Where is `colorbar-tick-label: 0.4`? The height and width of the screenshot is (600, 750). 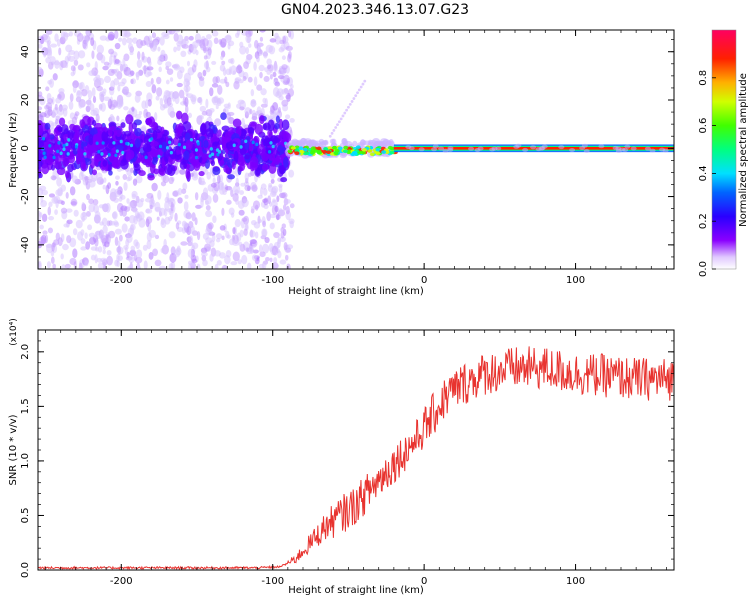 colorbar-tick-label: 0.4 is located at coordinates (703, 173).